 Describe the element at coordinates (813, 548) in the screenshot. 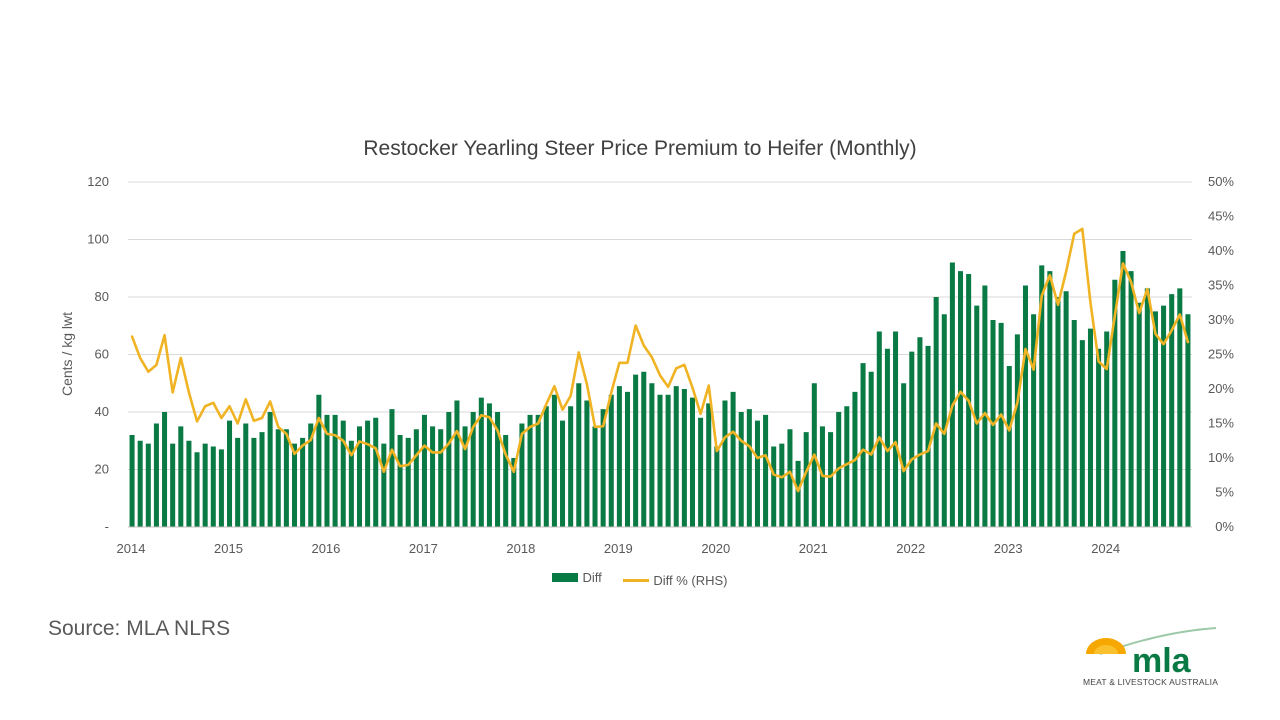

I see `x-tick-label: 2021` at that location.